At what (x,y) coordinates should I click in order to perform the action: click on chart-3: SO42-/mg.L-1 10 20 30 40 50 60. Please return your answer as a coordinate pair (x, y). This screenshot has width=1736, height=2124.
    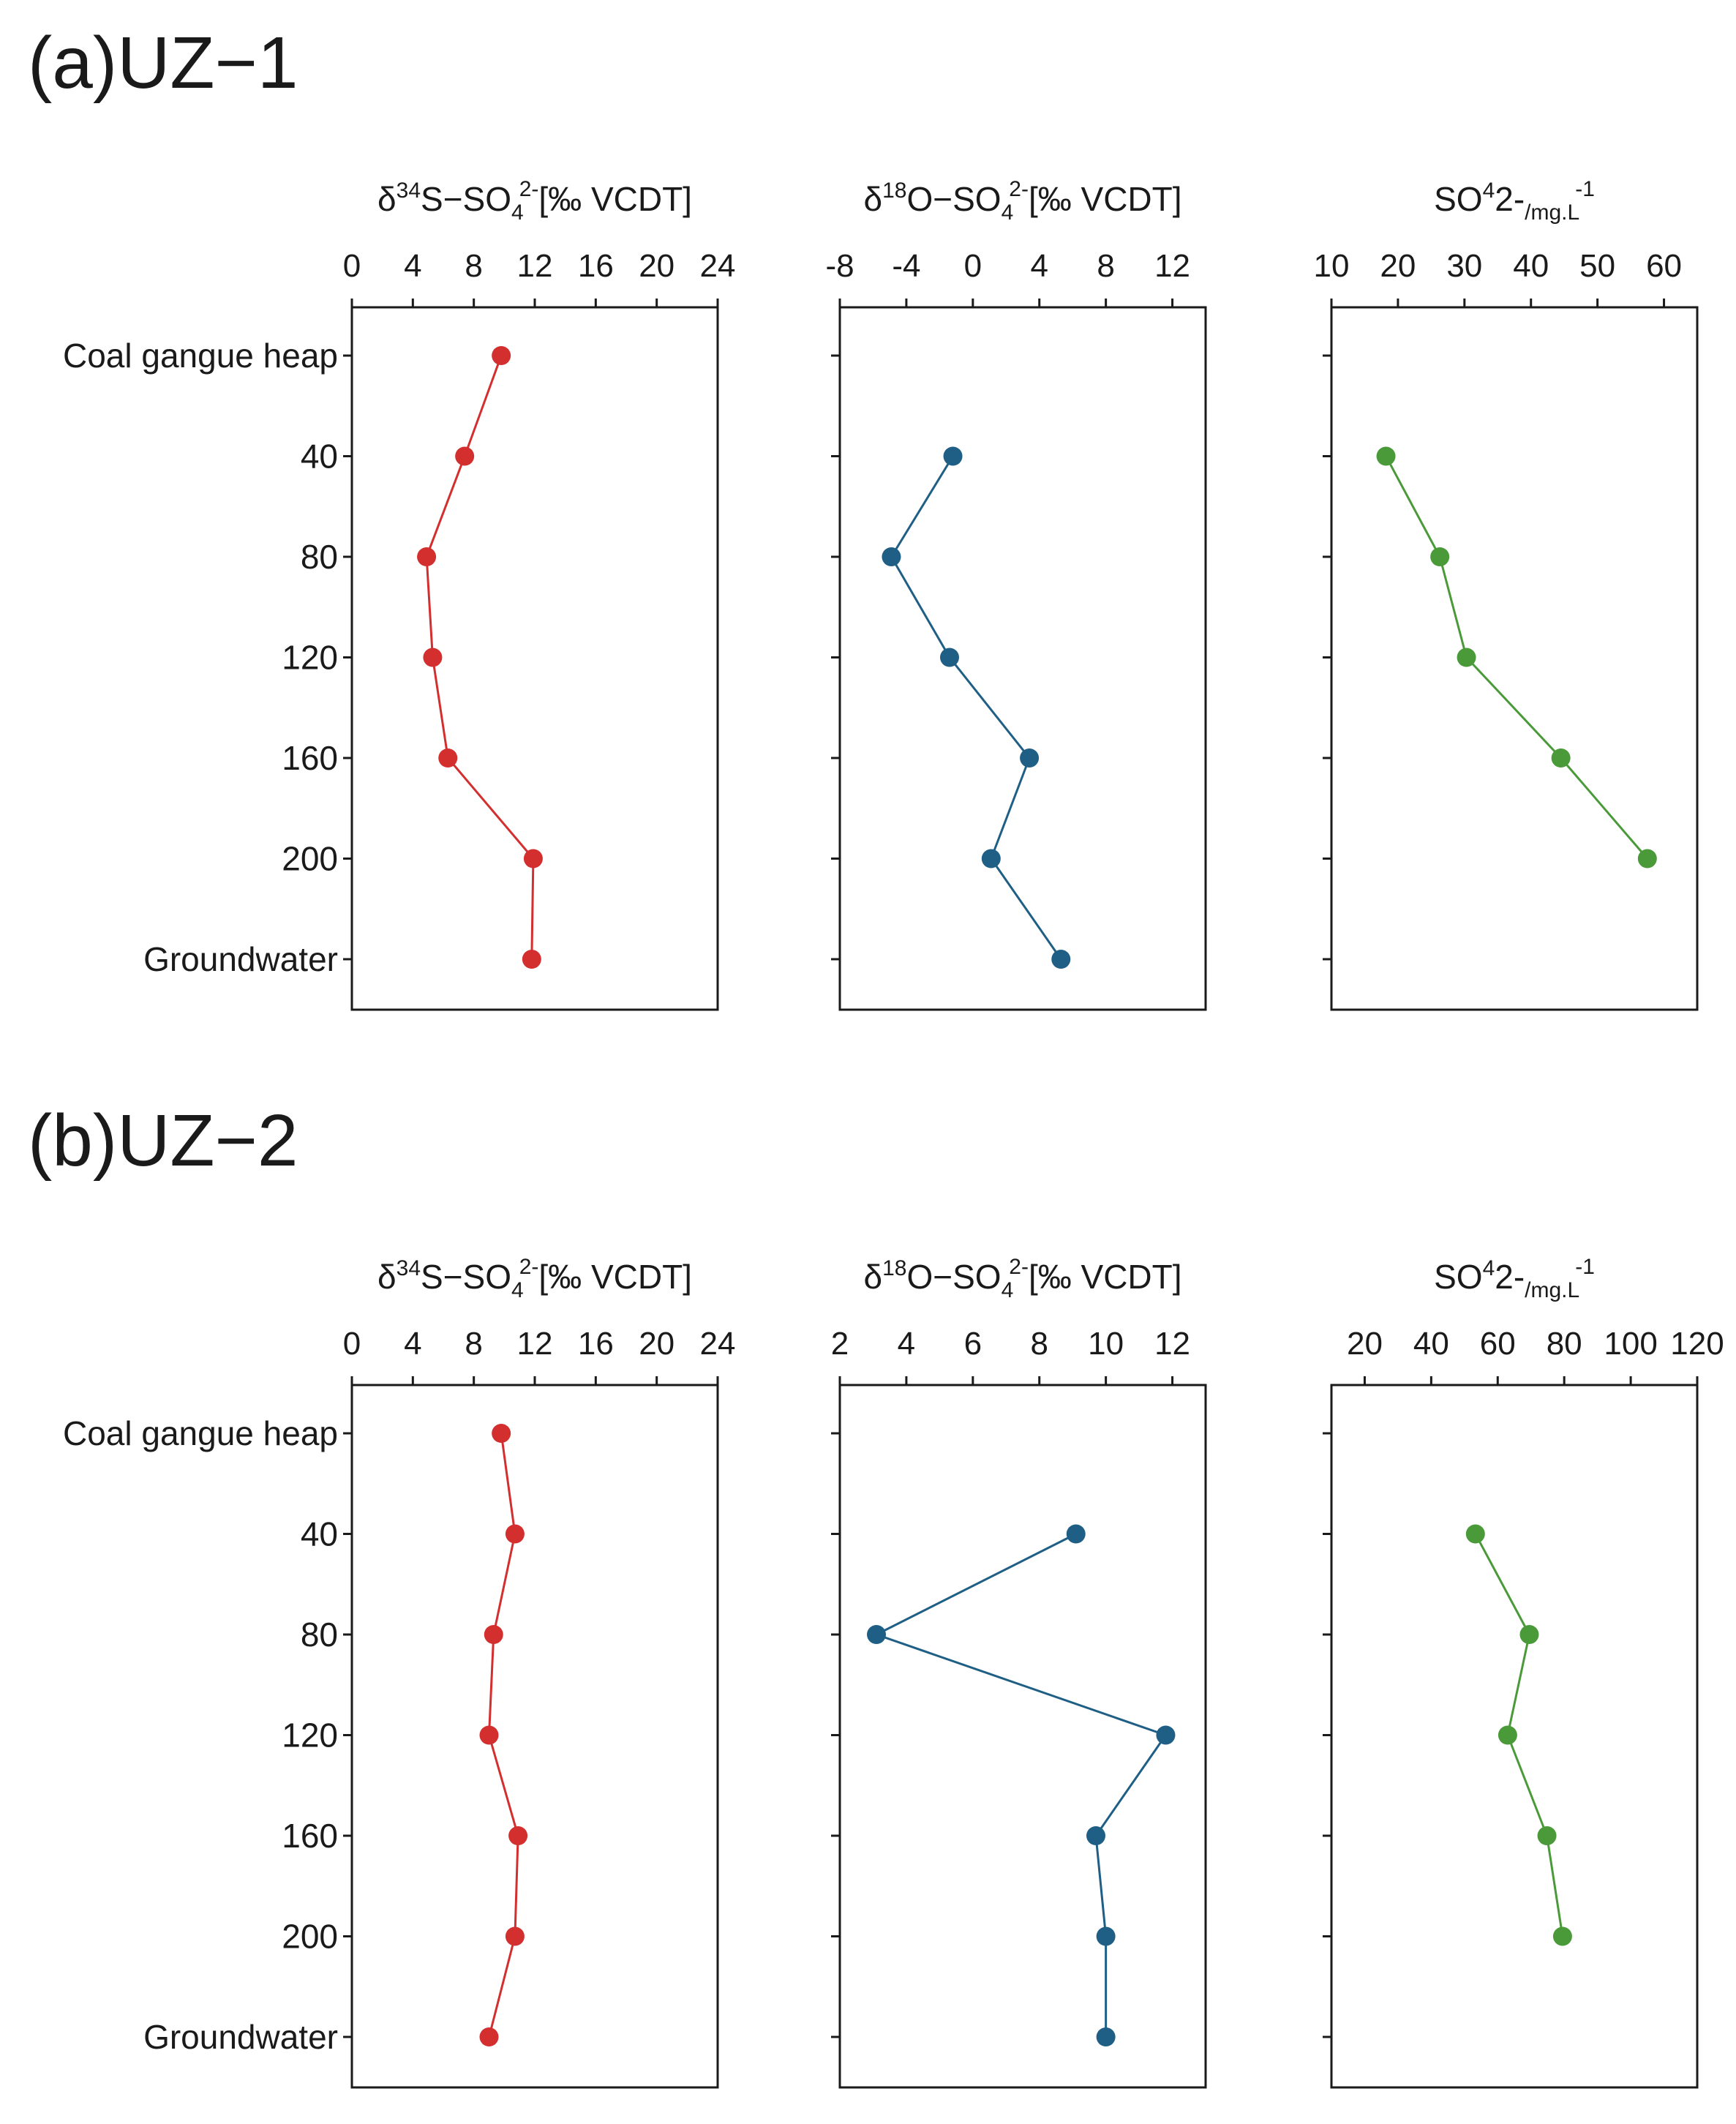
    Looking at the image, I should click on (1506, 594).